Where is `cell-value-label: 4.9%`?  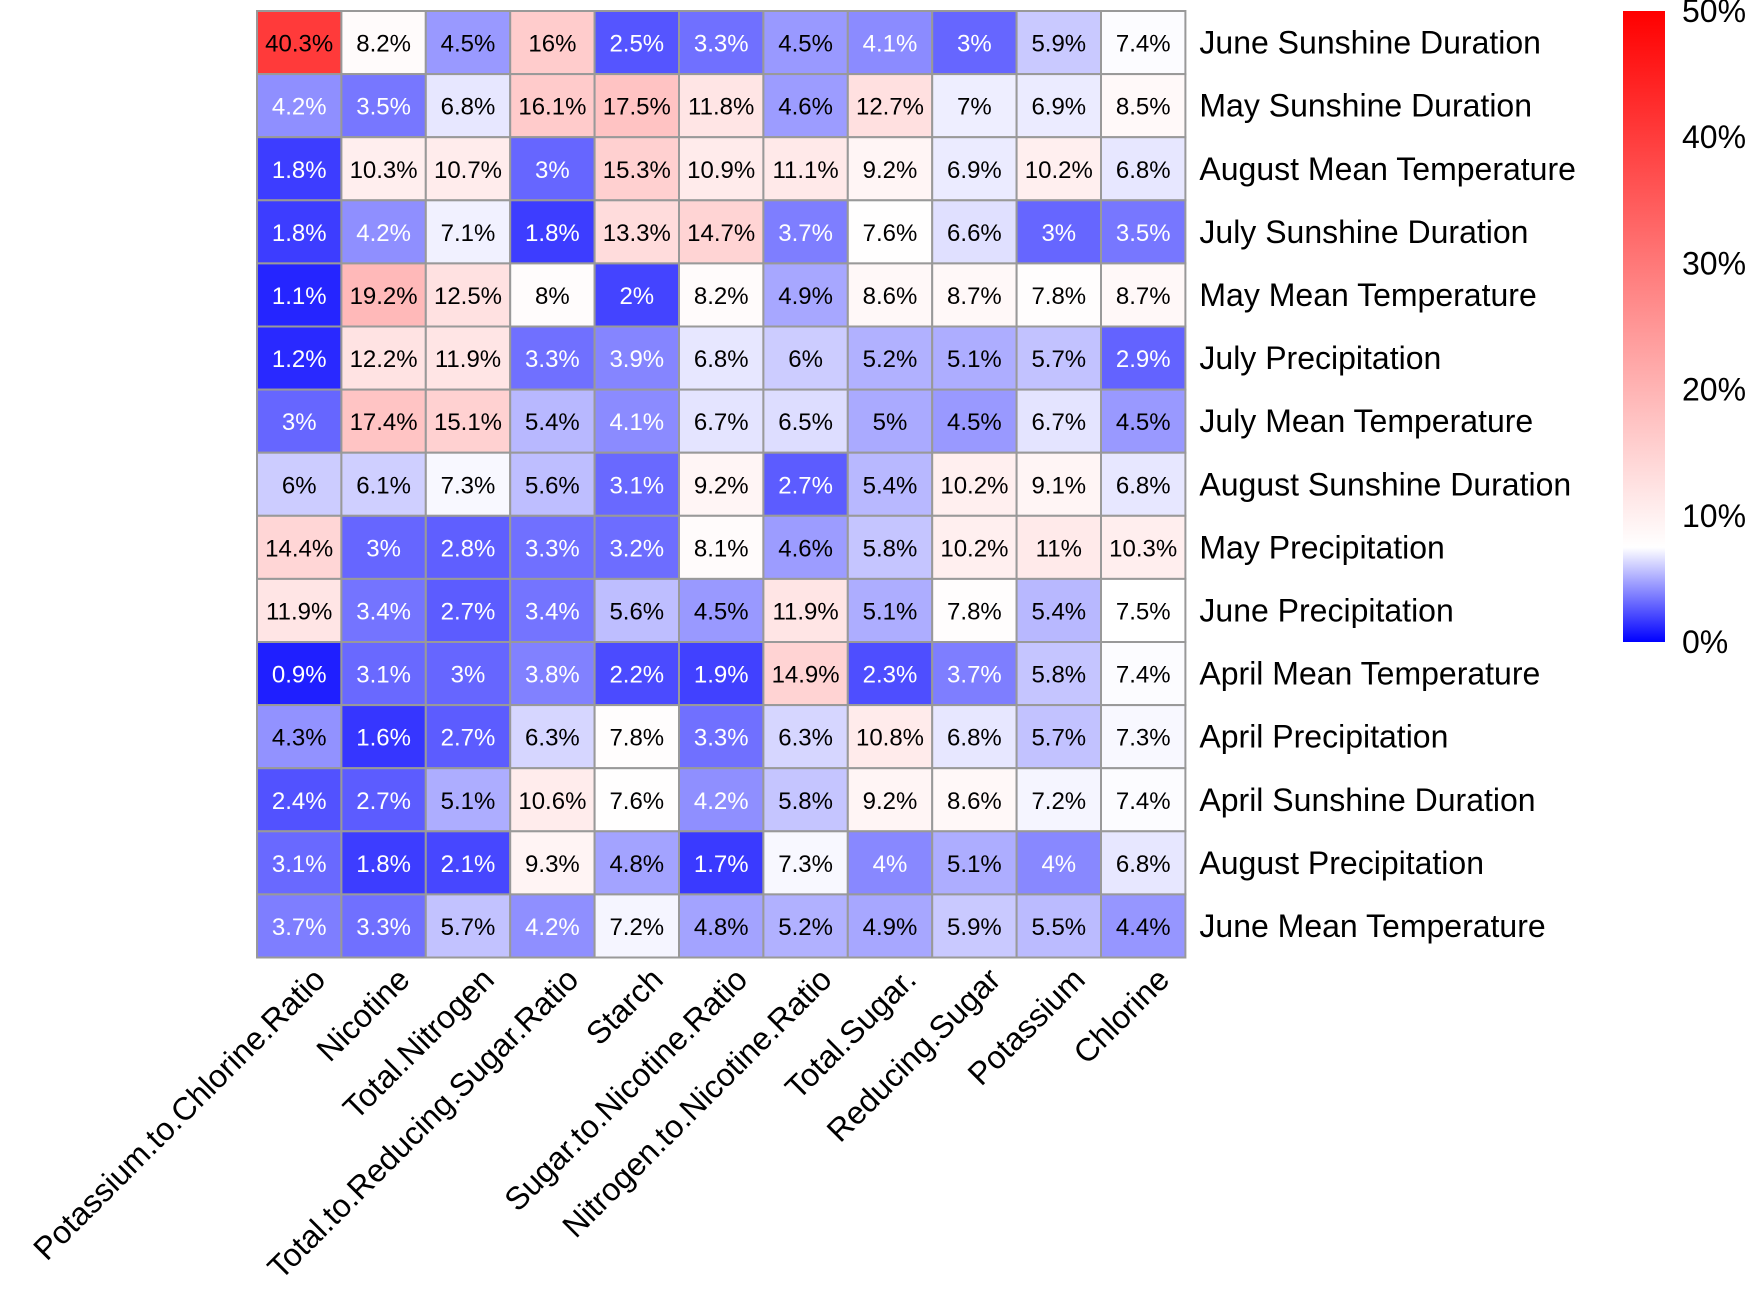
cell-value-label: 4.9% is located at coordinates (890, 927).